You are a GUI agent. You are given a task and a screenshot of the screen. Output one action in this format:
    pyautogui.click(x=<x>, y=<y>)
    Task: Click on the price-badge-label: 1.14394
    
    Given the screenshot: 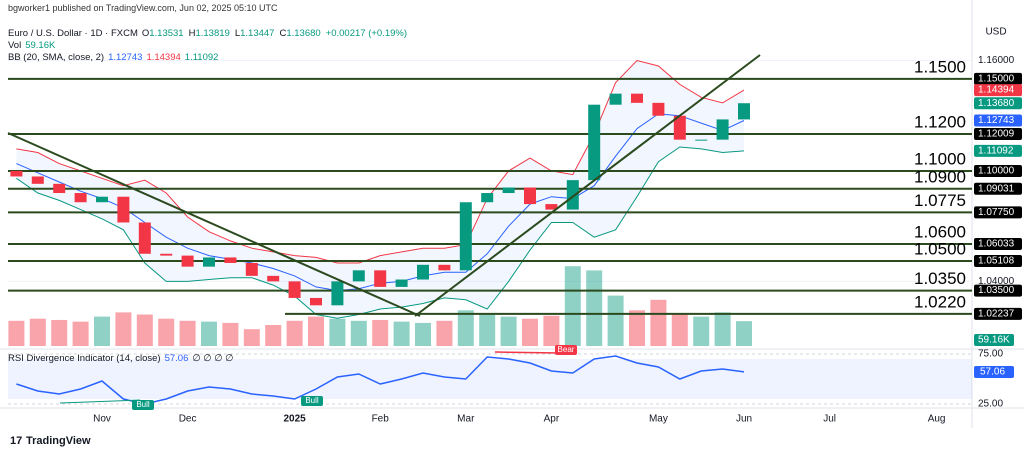 What is the action you would take?
    pyautogui.click(x=996, y=90)
    